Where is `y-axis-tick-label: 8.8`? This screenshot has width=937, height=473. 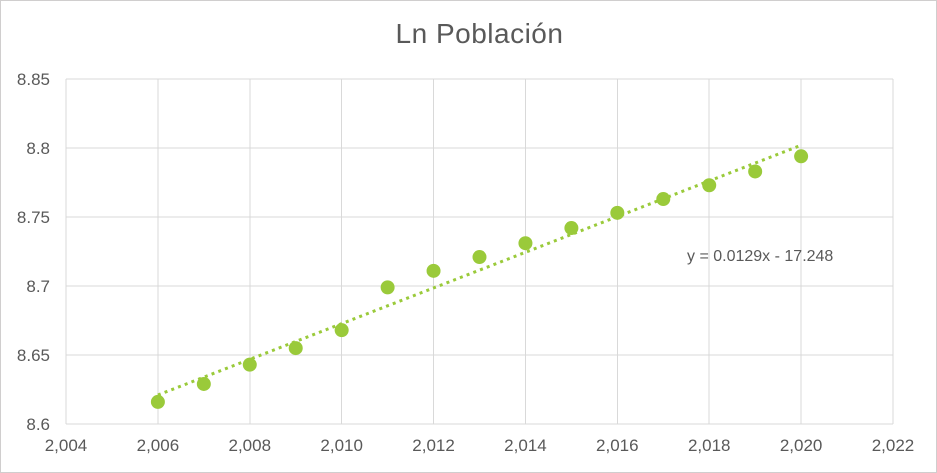
y-axis-tick-label: 8.8 is located at coordinates (38, 148).